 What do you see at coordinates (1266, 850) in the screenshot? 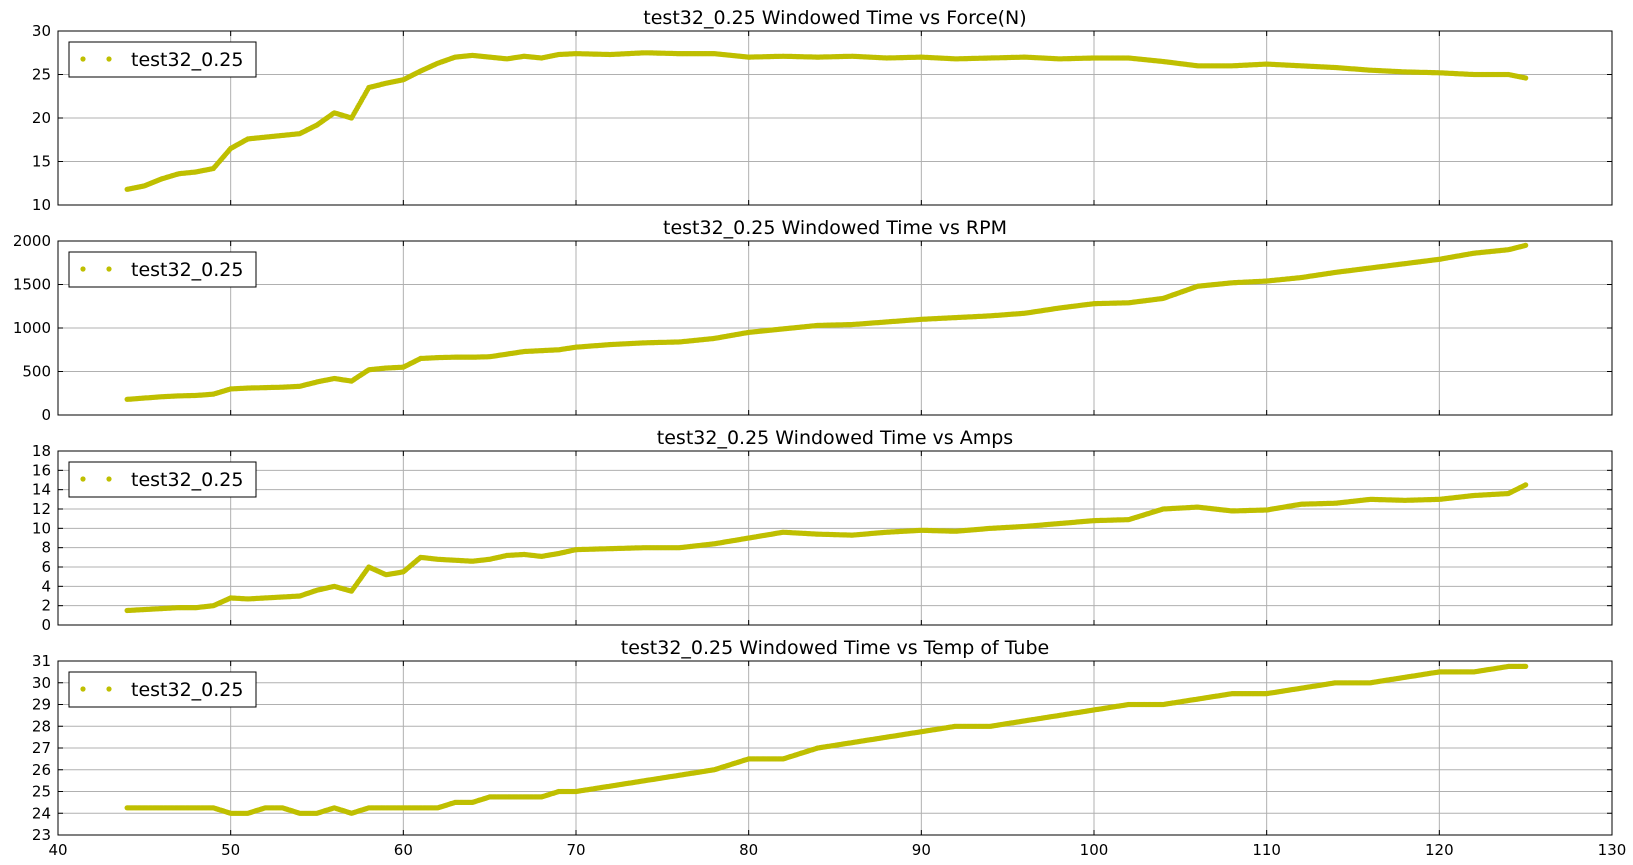
I see `x-tick-label: 110` at bounding box center [1266, 850].